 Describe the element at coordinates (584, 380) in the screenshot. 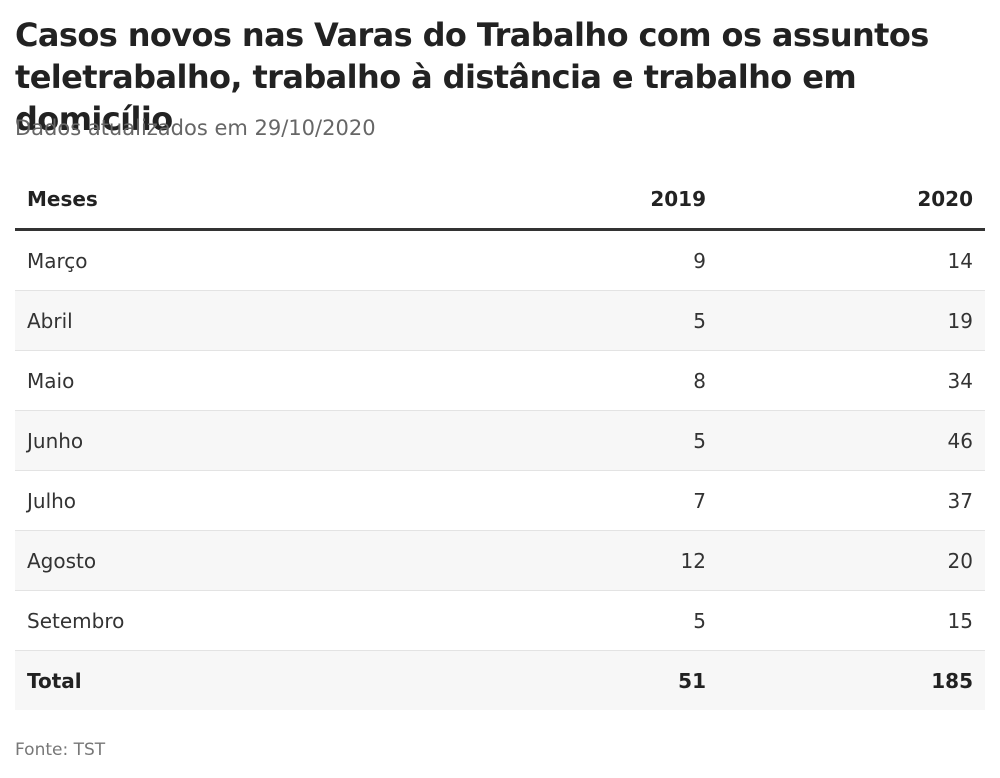

I see `cell-2019: 8` at that location.